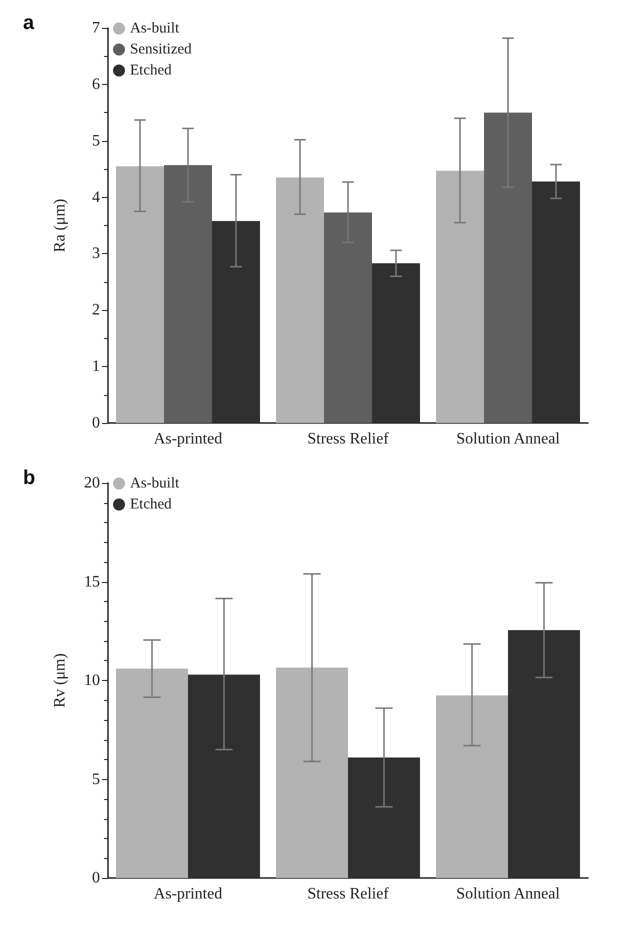 The width and height of the screenshot is (620, 933). Describe the element at coordinates (60, 225) in the screenshot. I see `y-axis-title: Ra (μm)` at that location.